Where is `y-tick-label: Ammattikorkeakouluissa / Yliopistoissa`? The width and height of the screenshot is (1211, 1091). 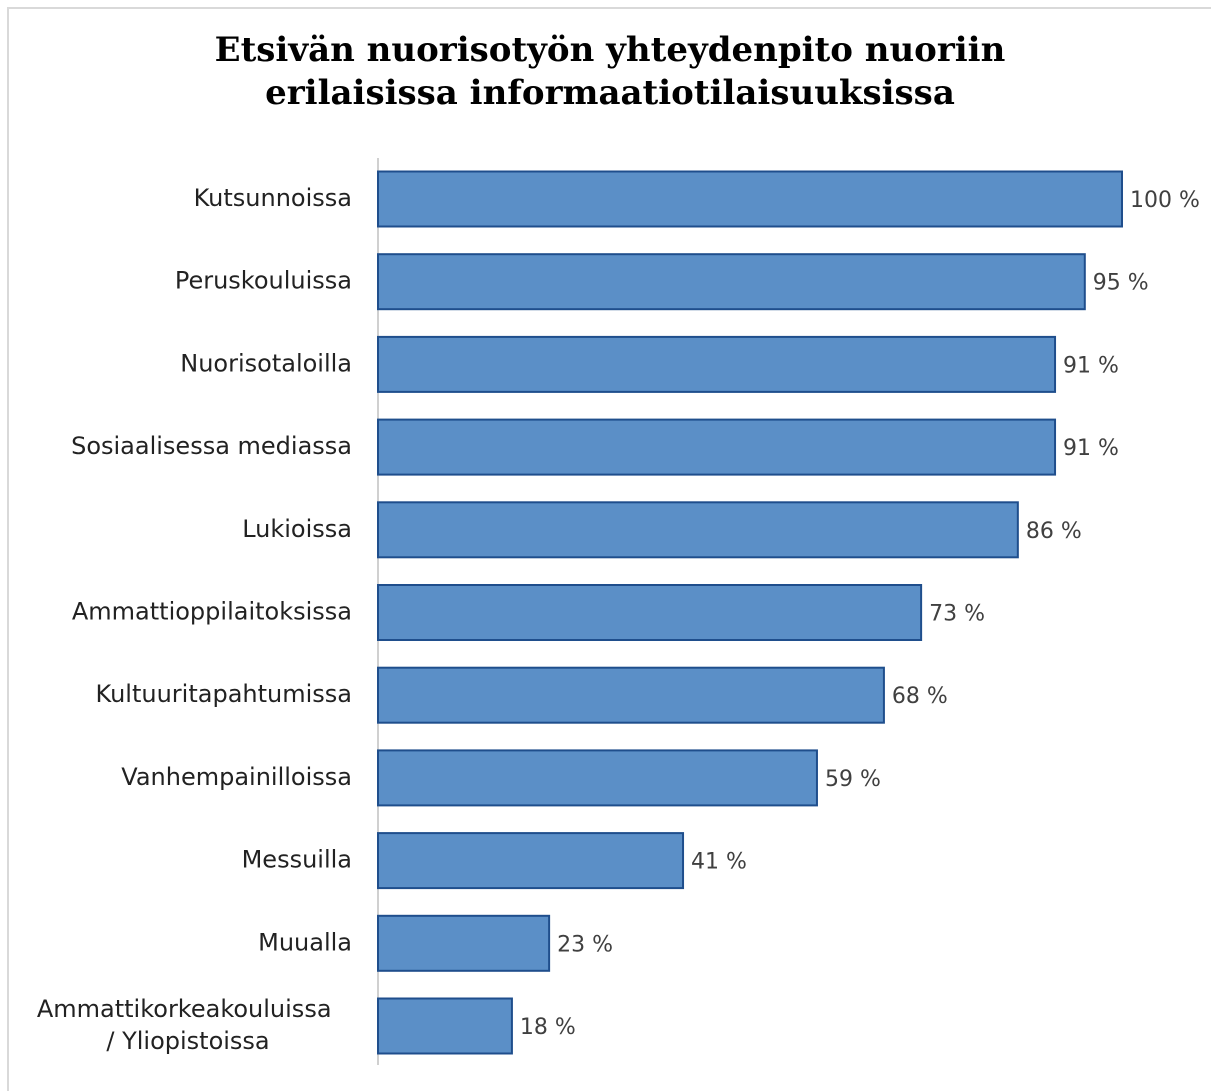 y-tick-label: Ammattikorkeakouluissa / Yliopistoissa is located at coordinates (188, 1025).